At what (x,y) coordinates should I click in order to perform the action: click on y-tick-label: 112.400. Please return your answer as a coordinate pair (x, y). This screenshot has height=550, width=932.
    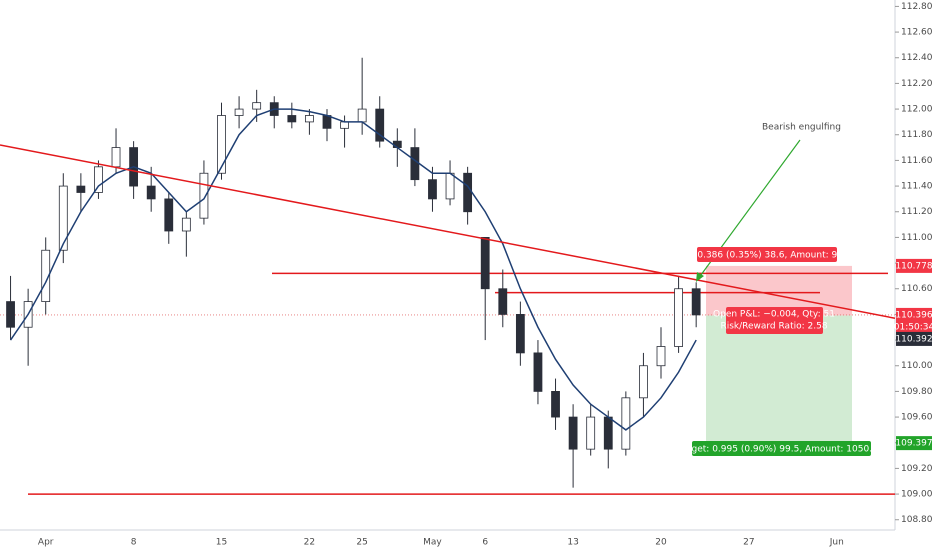
    Looking at the image, I should click on (916, 58).